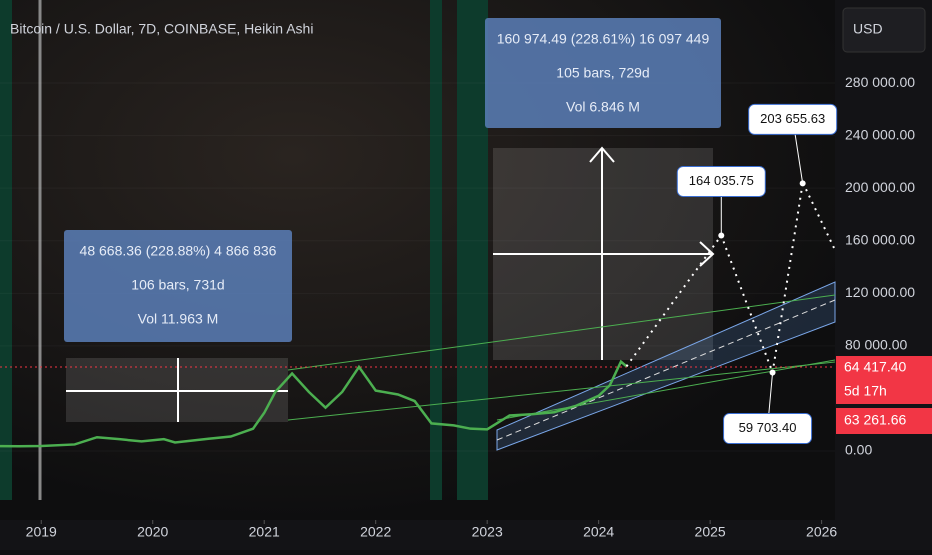 Image resolution: width=932 pixels, height=555 pixels. What do you see at coordinates (603, 107) in the screenshot?
I see `measure-text: Vol 6.846 M` at bounding box center [603, 107].